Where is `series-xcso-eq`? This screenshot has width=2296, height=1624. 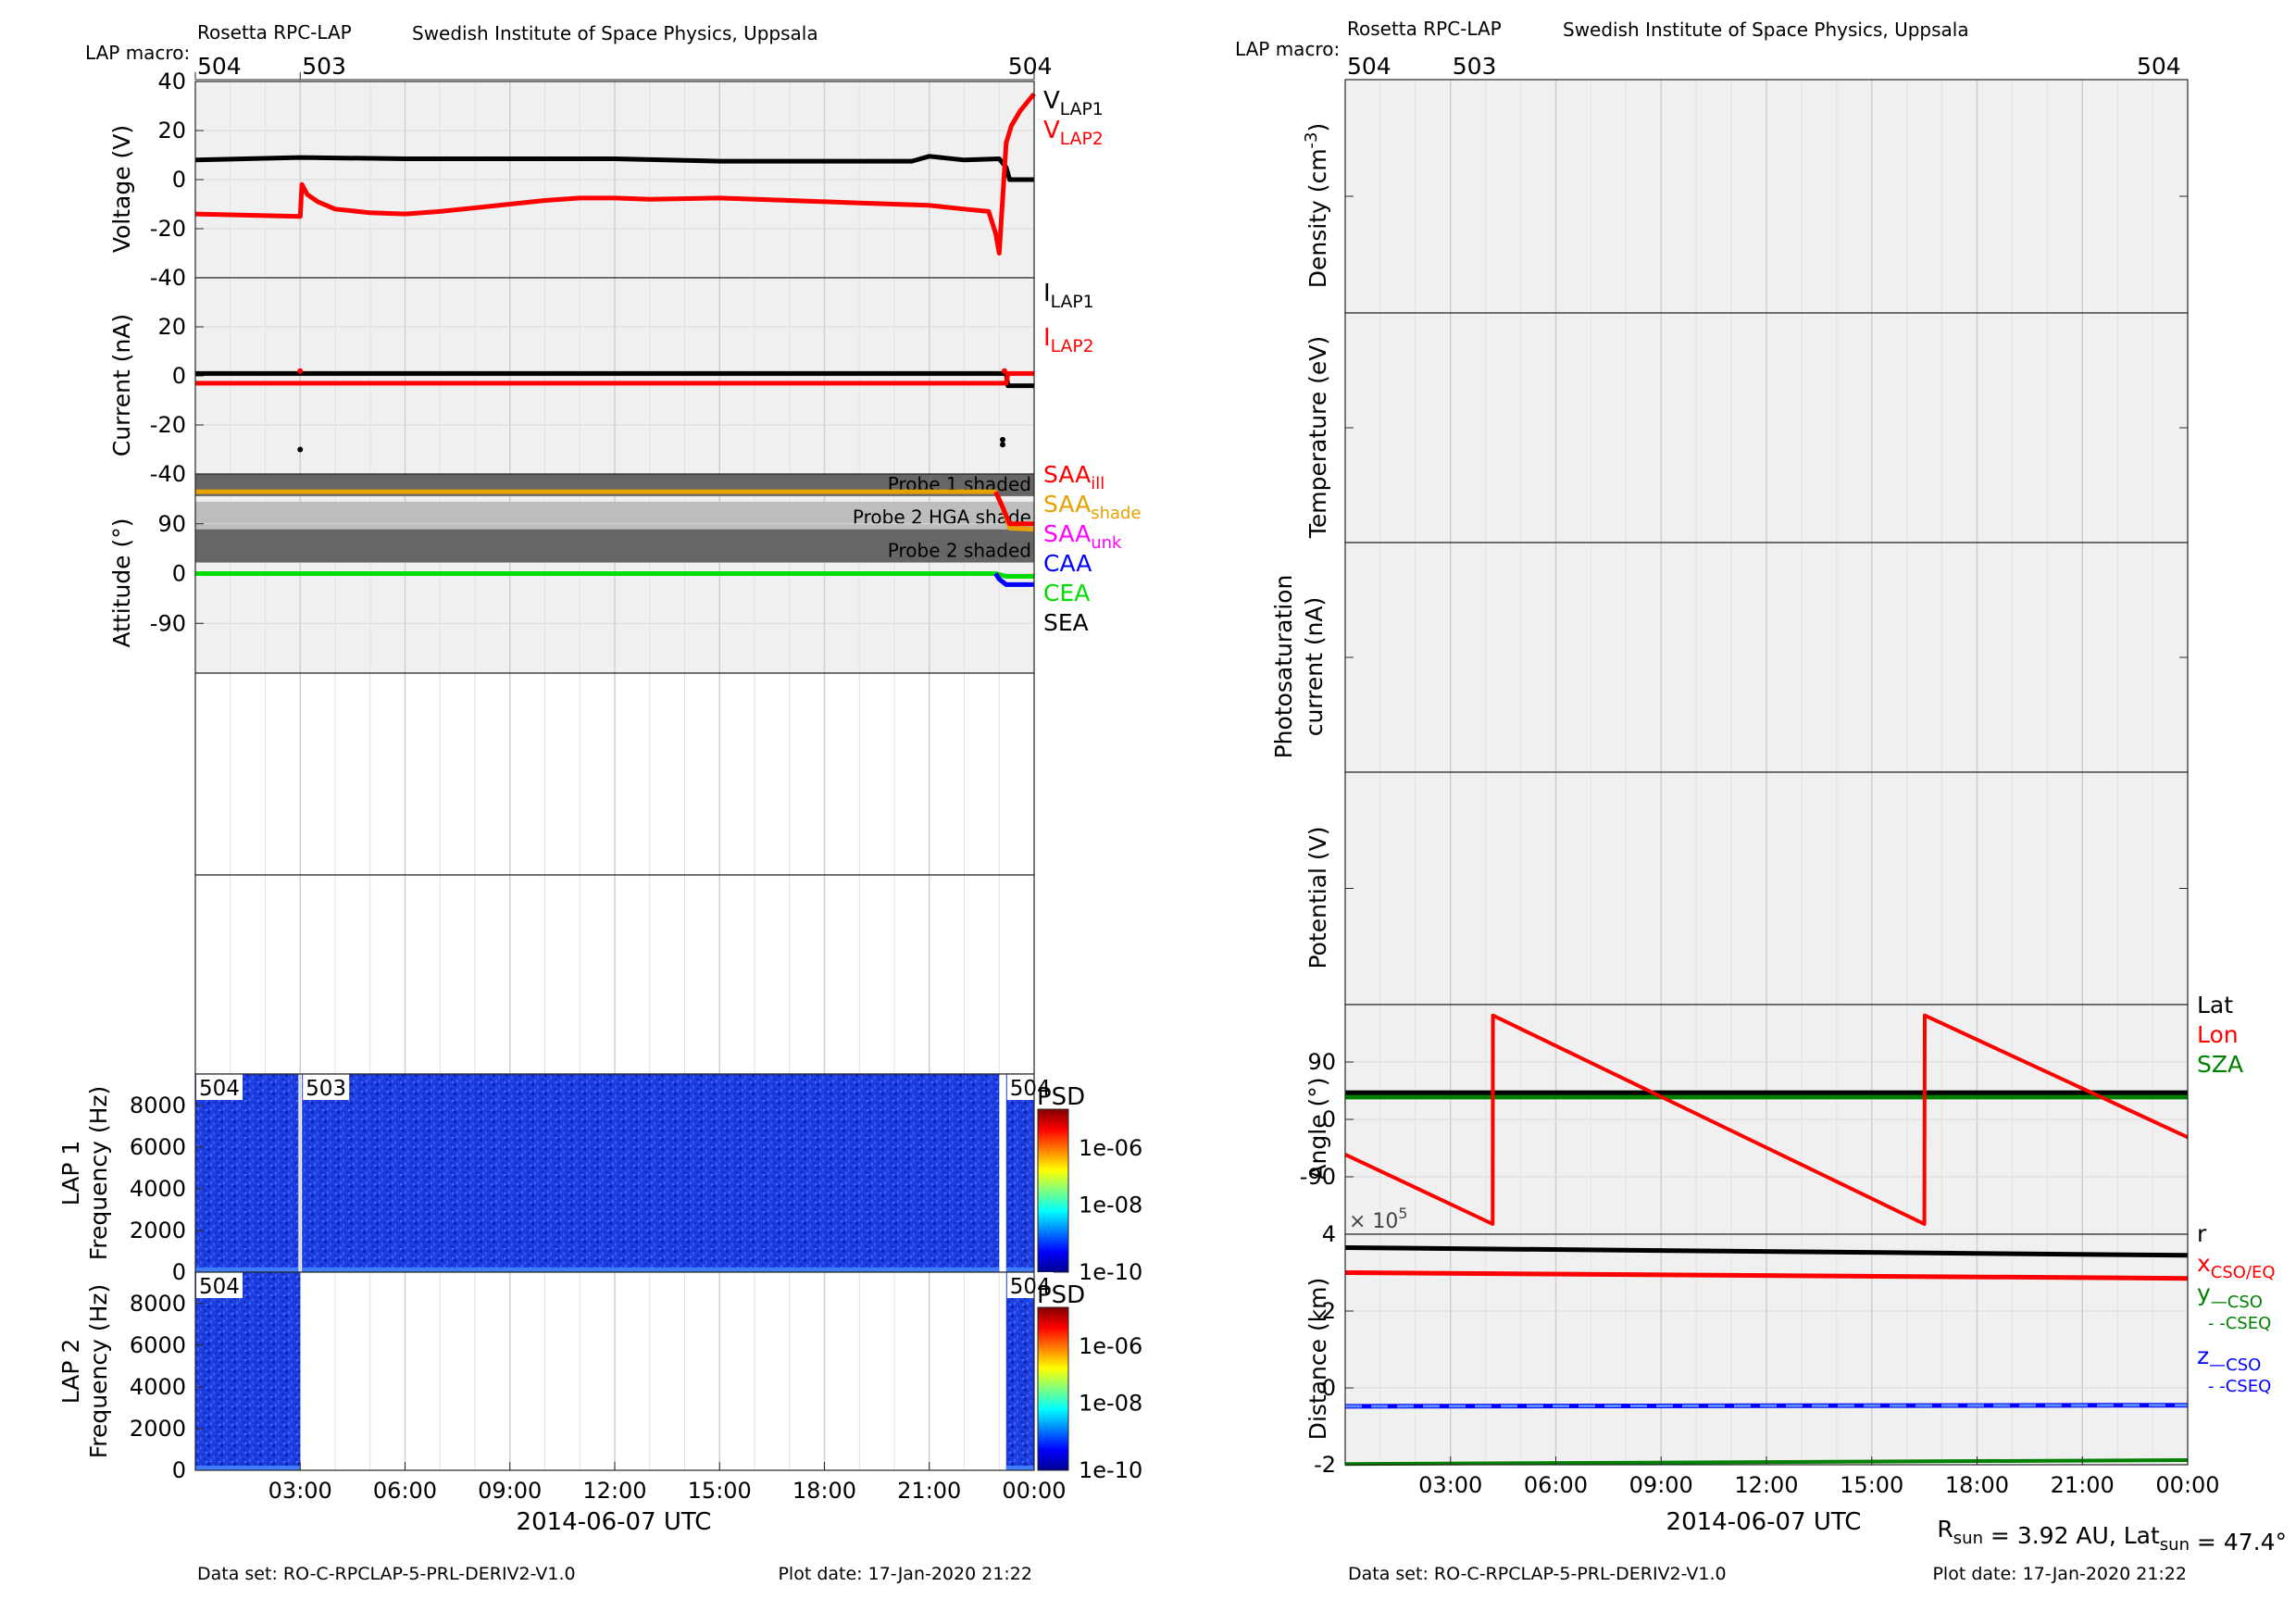
series-xcso-eq is located at coordinates (1766, 1275).